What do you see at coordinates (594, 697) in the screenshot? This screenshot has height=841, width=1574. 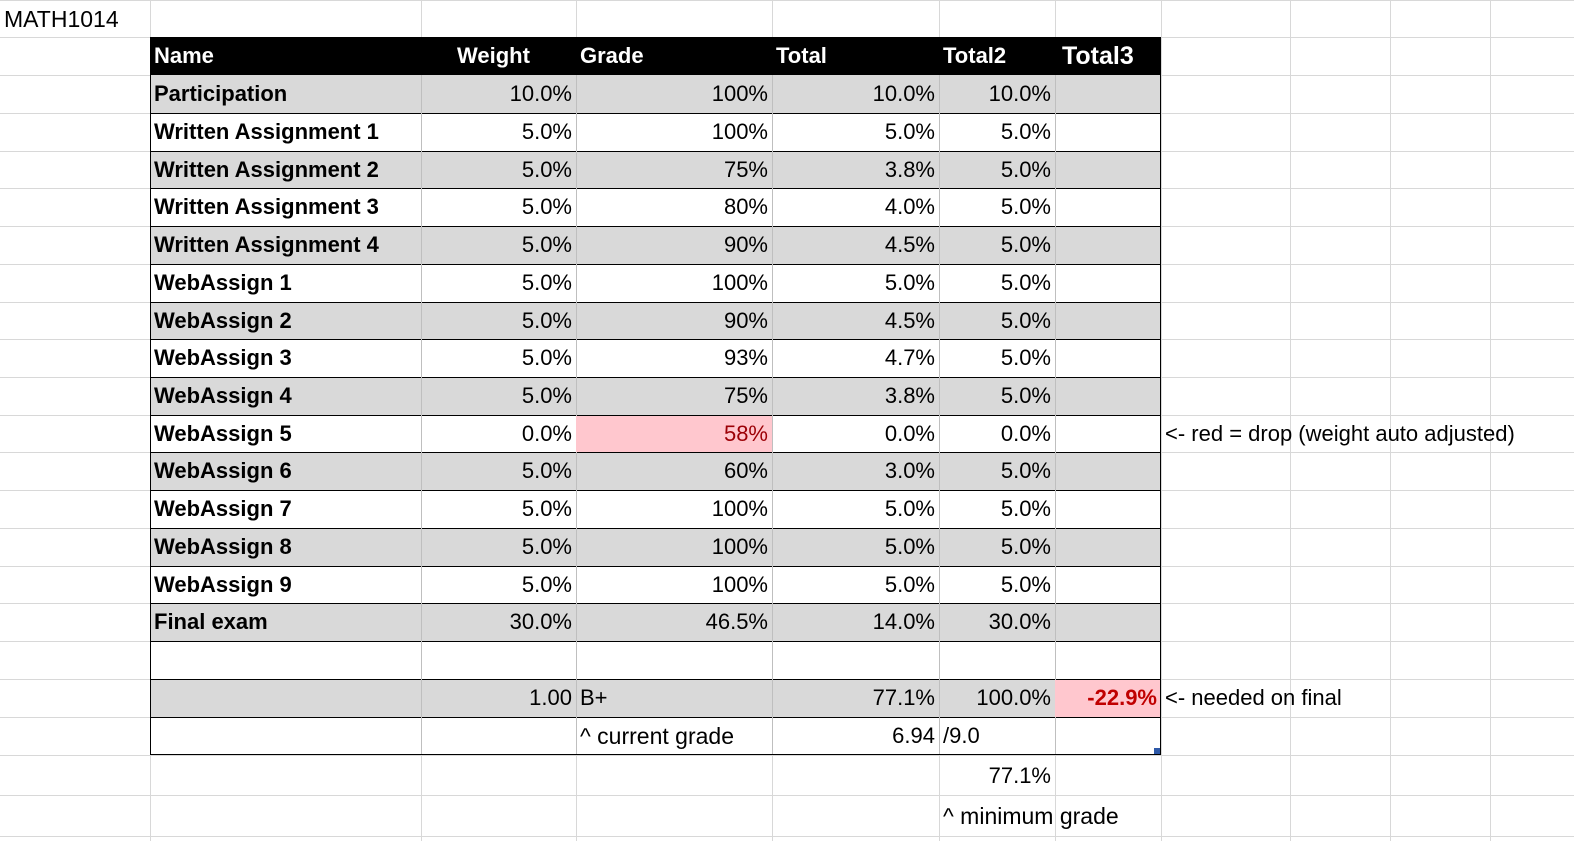 I see `letter-grade: B+` at bounding box center [594, 697].